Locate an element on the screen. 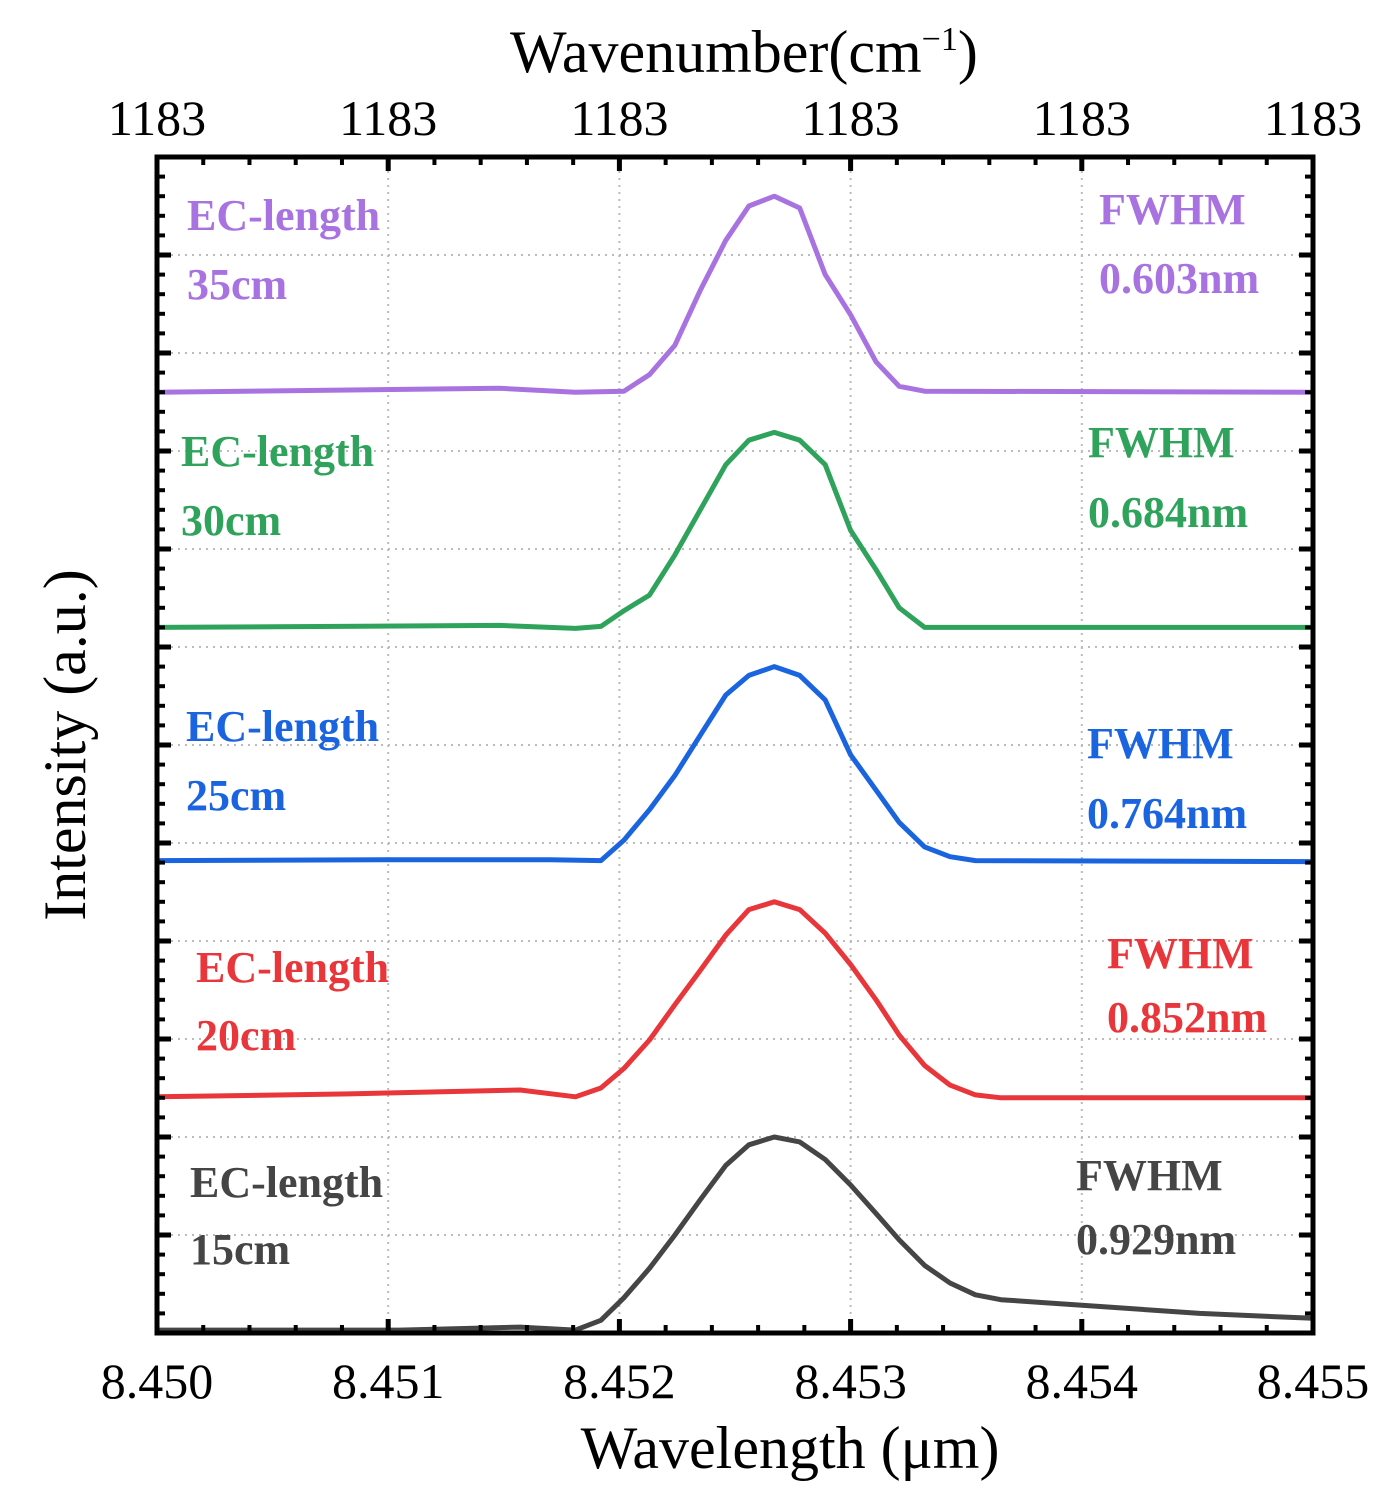 The image size is (1390, 1502). fwhm-value: 0.684nm is located at coordinates (1168, 512).